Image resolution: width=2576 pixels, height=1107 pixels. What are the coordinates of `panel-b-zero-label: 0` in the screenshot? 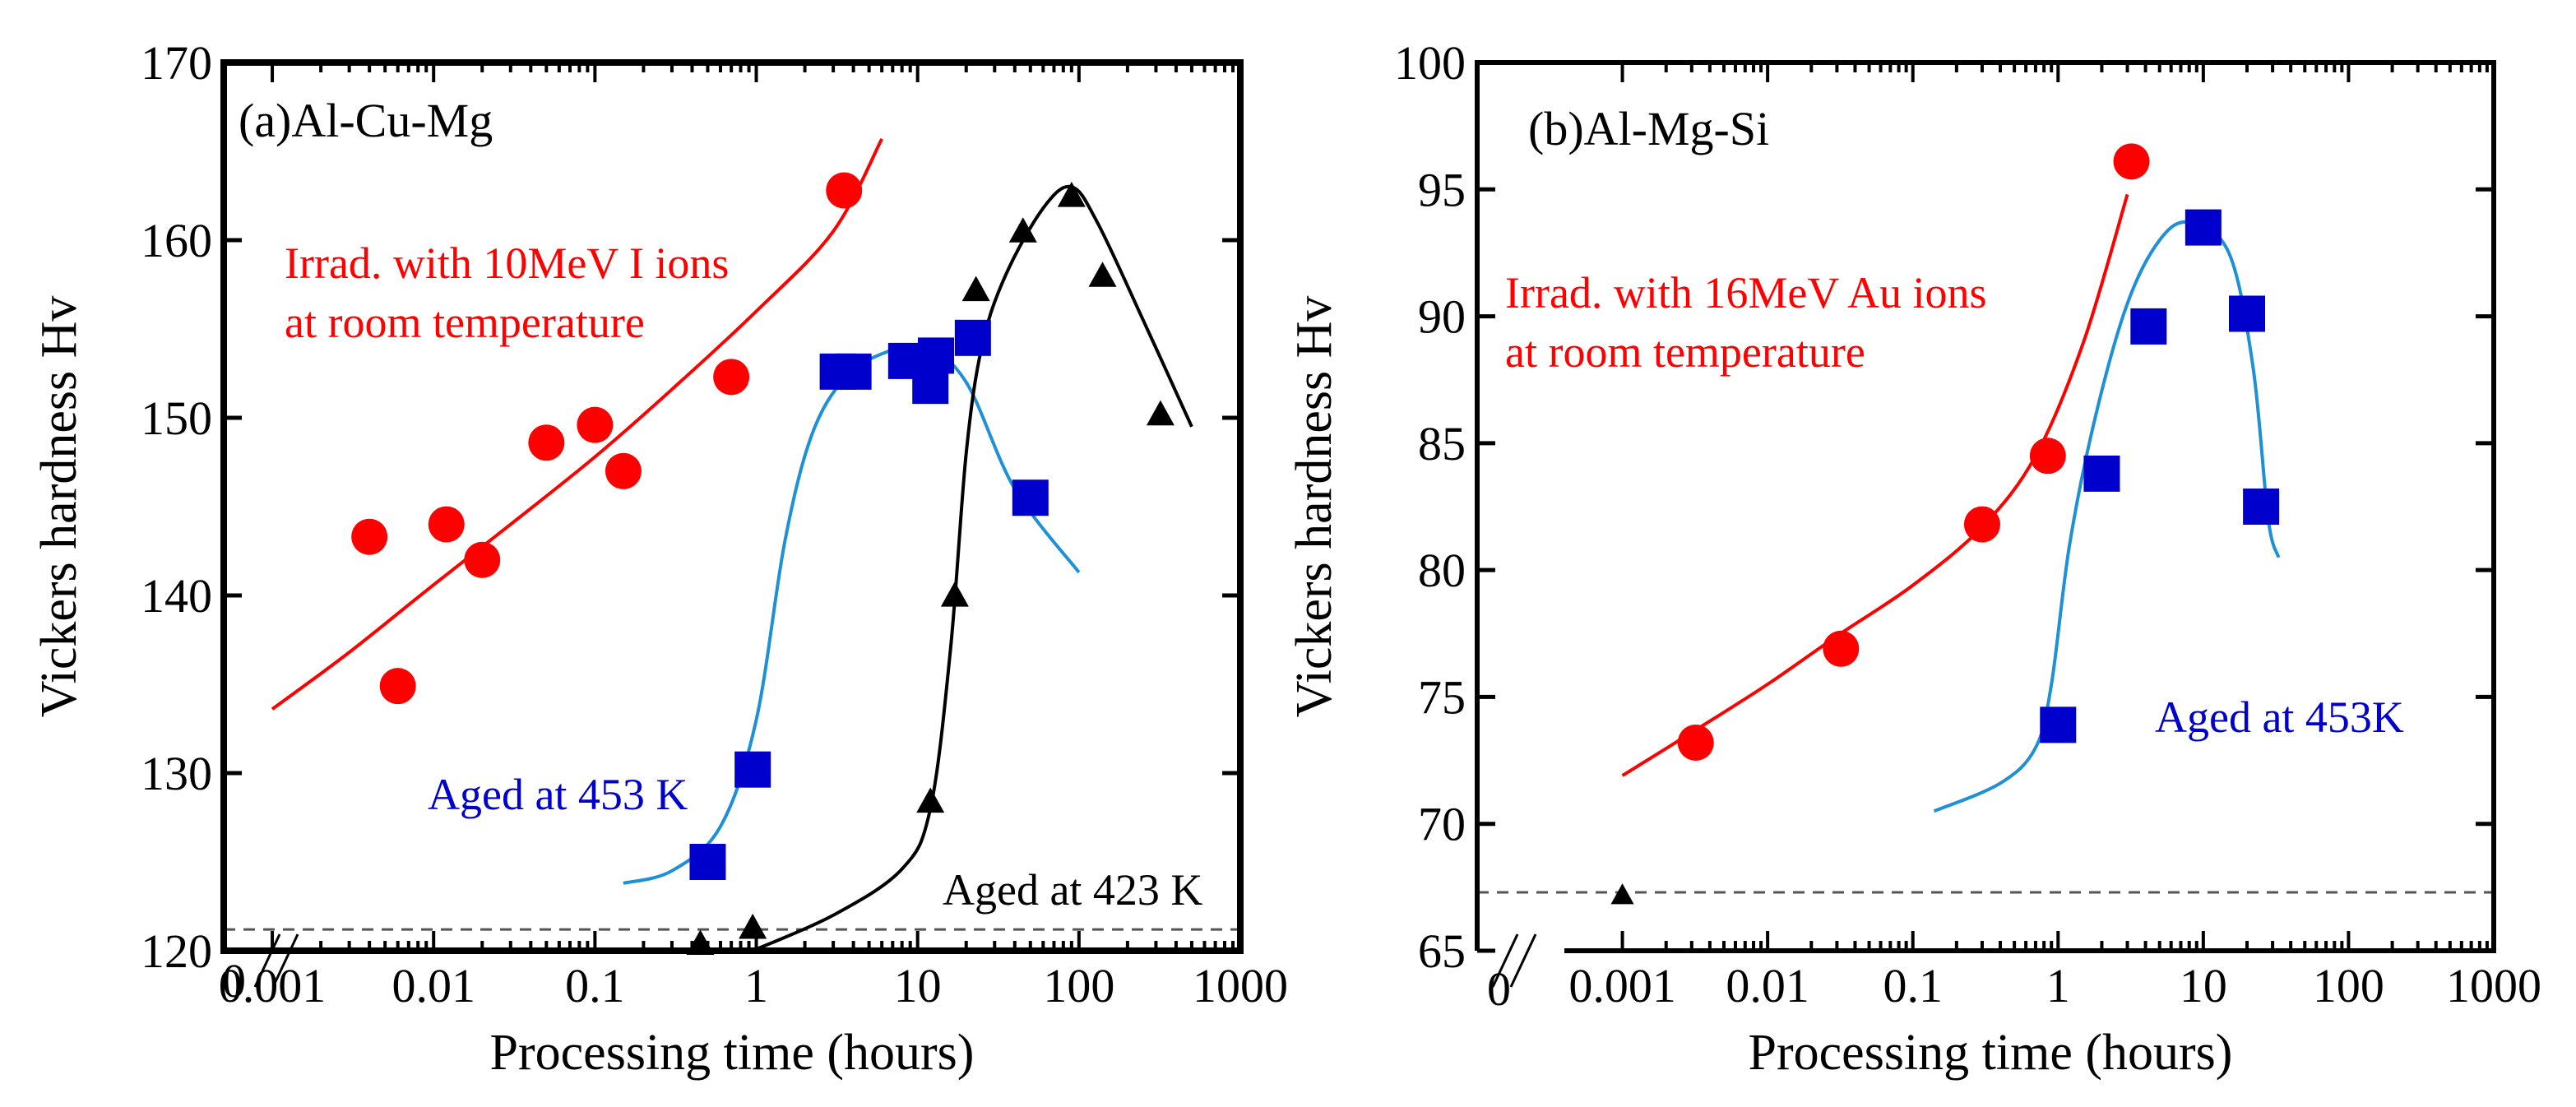 It's located at (1499, 989).